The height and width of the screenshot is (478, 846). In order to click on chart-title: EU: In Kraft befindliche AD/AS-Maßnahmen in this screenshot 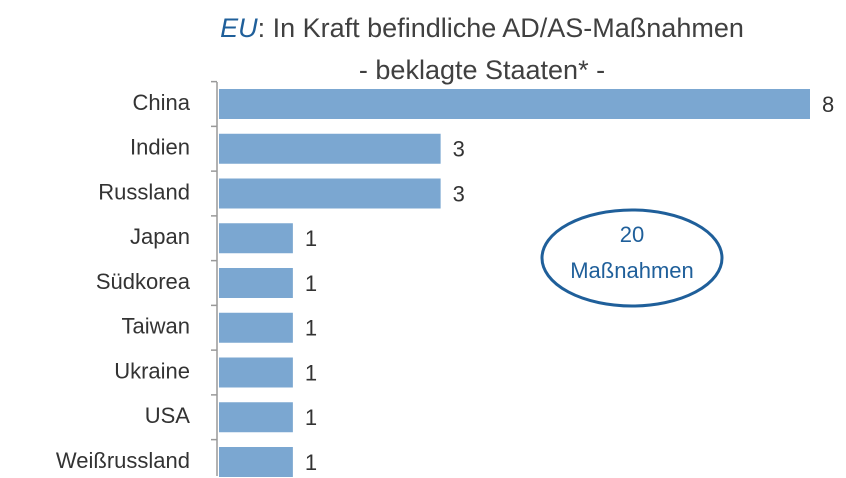, I will do `click(482, 28)`.